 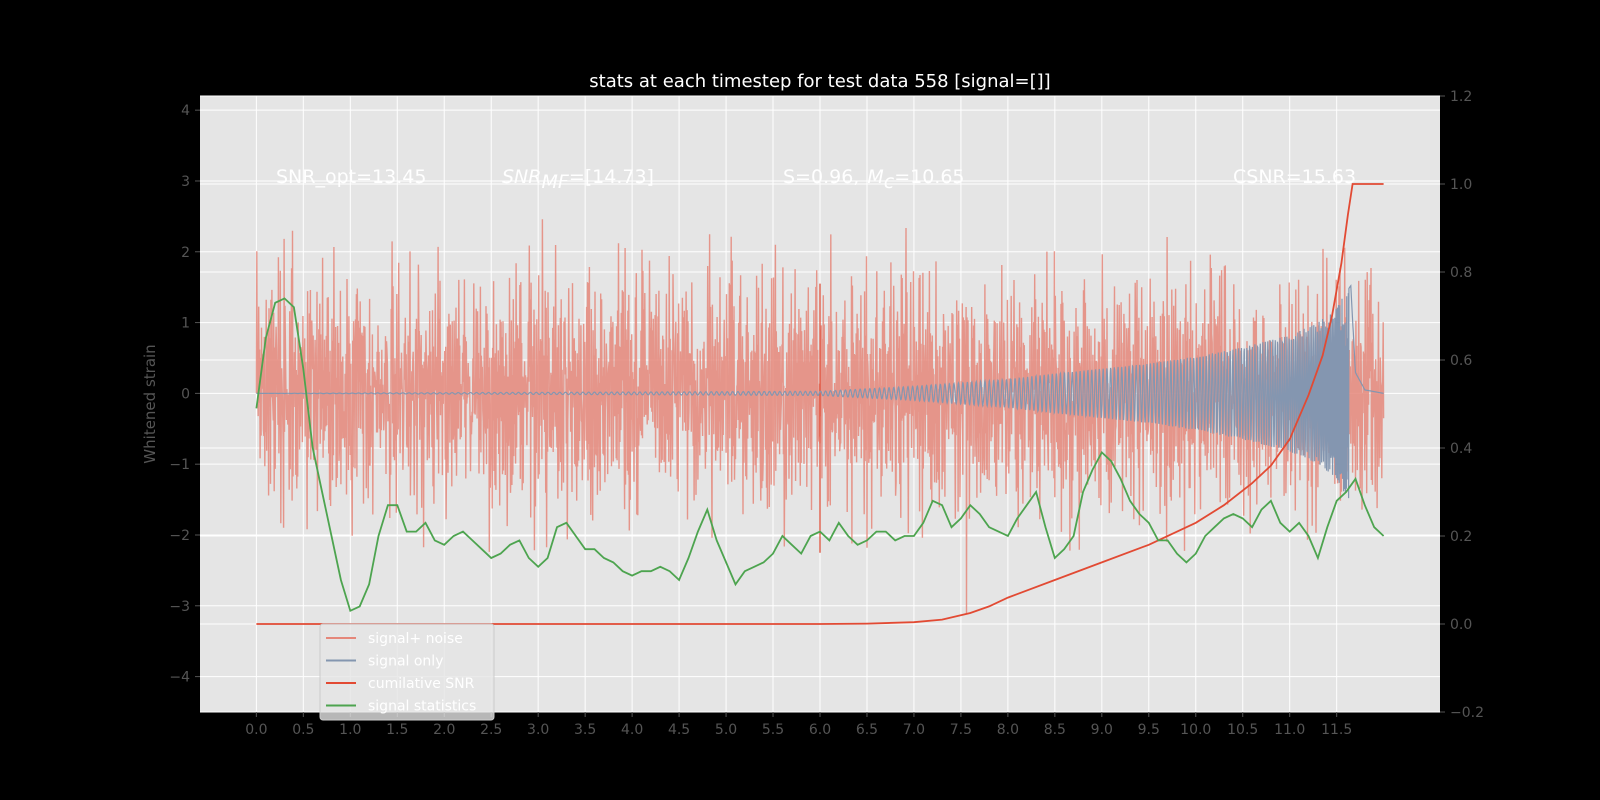 I want to click on right-tick-label: 0.4, so click(x=1461, y=449).